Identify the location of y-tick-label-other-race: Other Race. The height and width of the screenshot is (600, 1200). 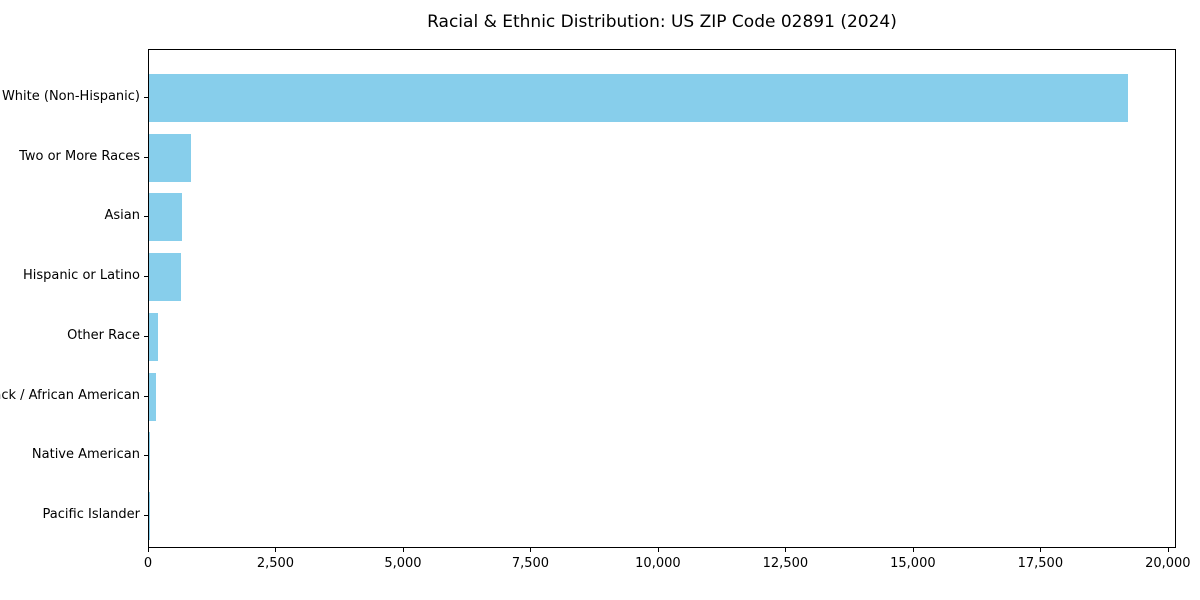
(103, 335).